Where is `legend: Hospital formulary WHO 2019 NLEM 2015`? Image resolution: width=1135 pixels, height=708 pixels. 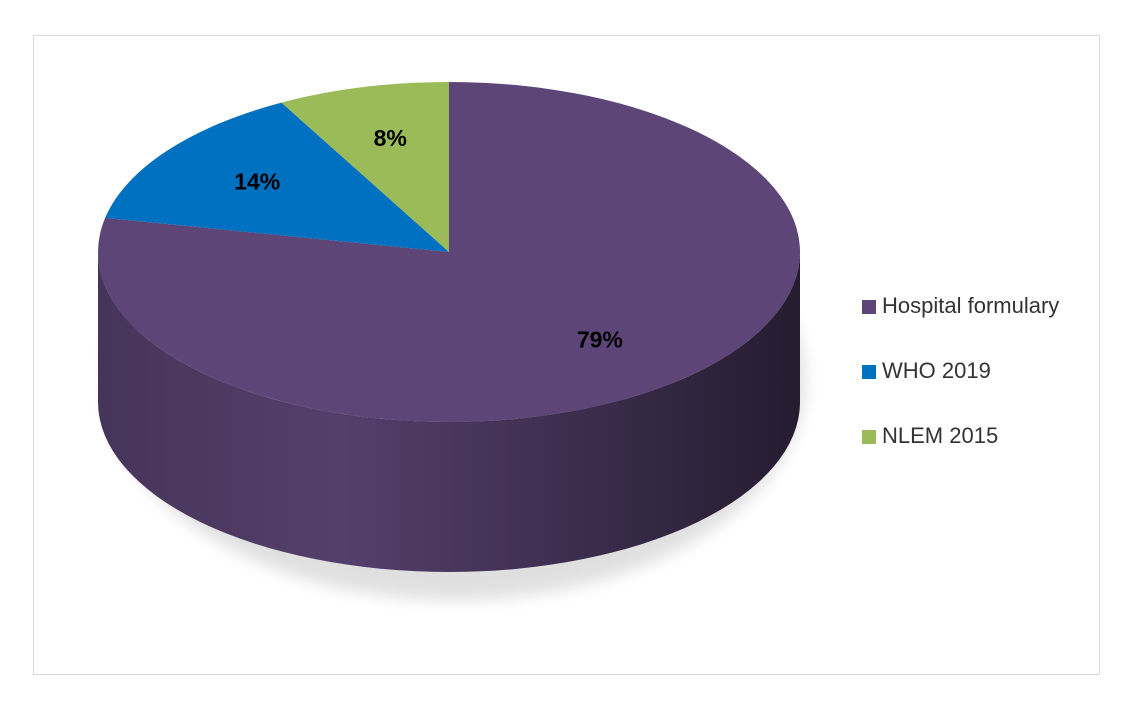
legend: Hospital formulary WHO 2019 NLEM 2015 is located at coordinates (960, 370).